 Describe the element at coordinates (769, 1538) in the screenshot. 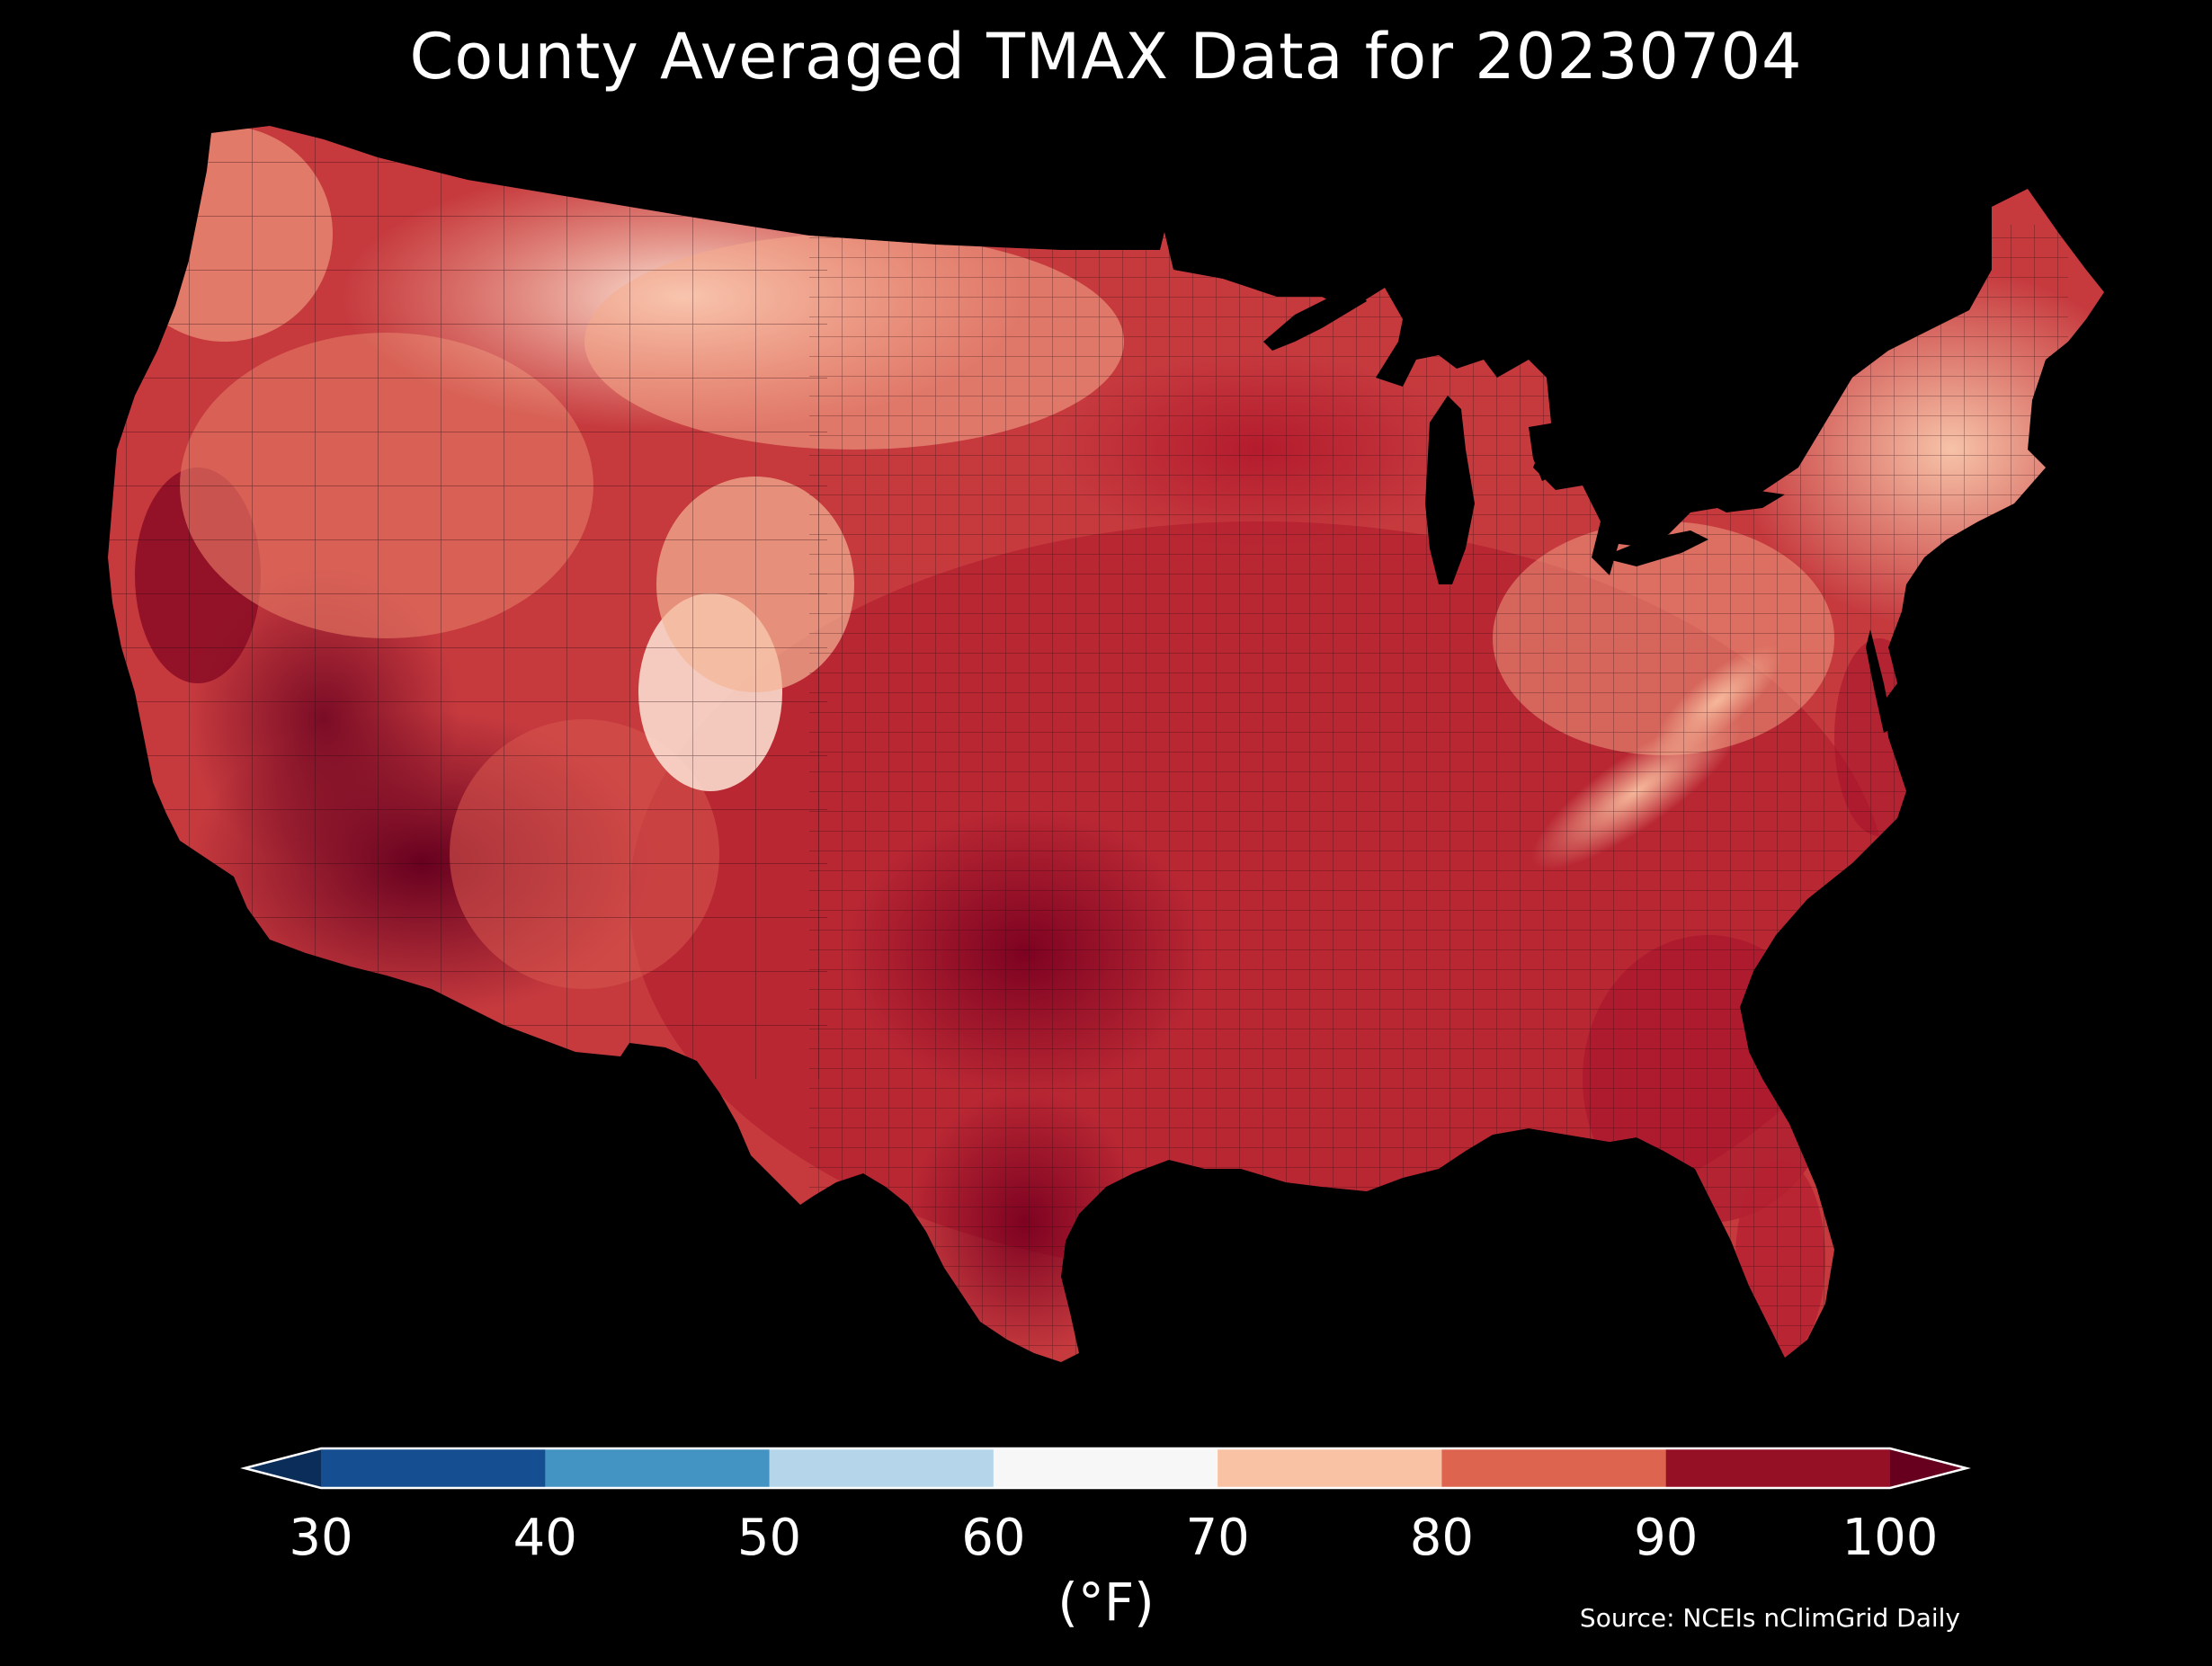

I see `colorbar-tick-label: 50` at that location.